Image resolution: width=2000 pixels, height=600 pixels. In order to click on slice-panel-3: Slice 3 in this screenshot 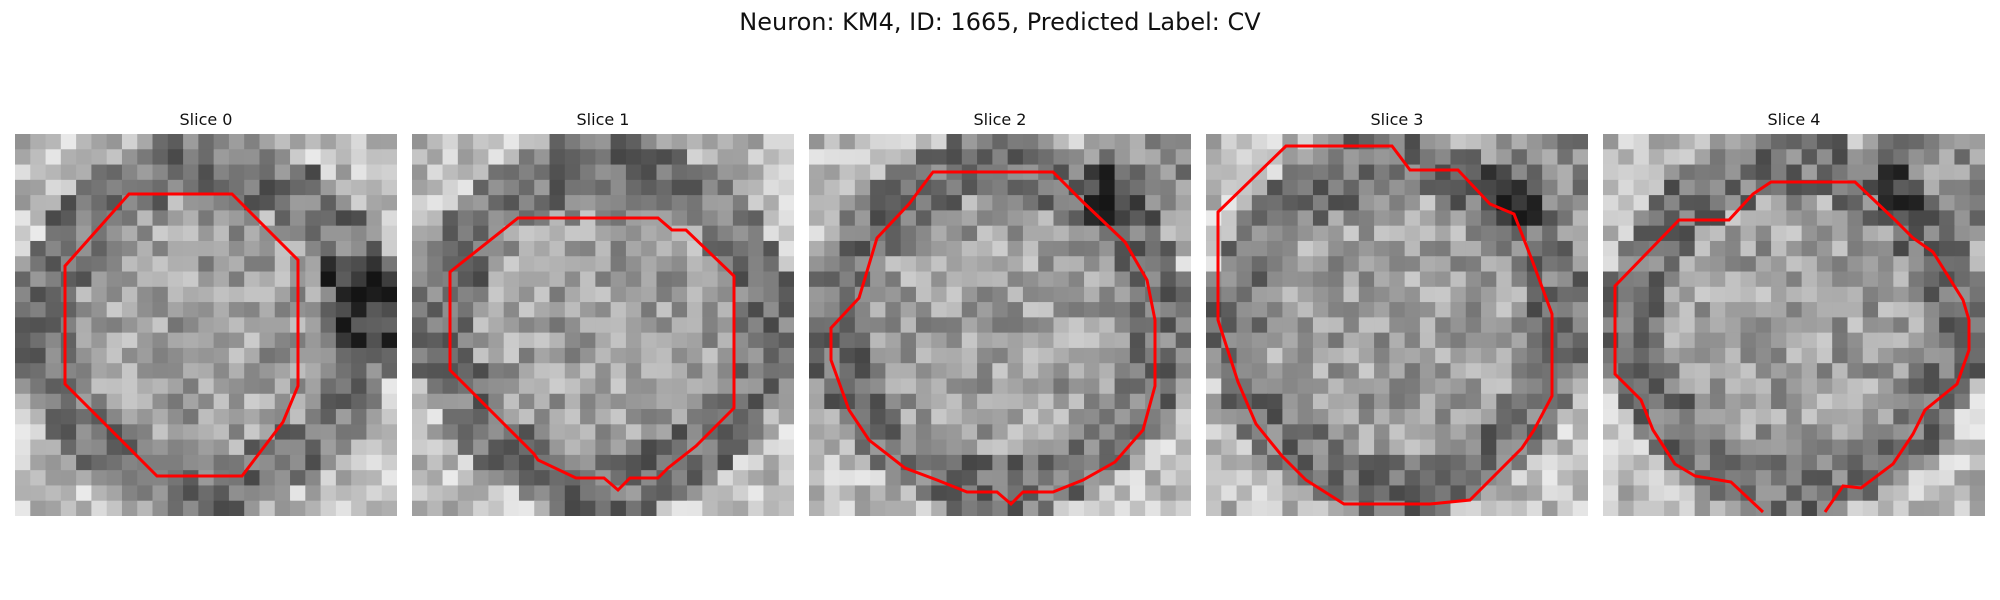, I will do `click(1397, 312)`.